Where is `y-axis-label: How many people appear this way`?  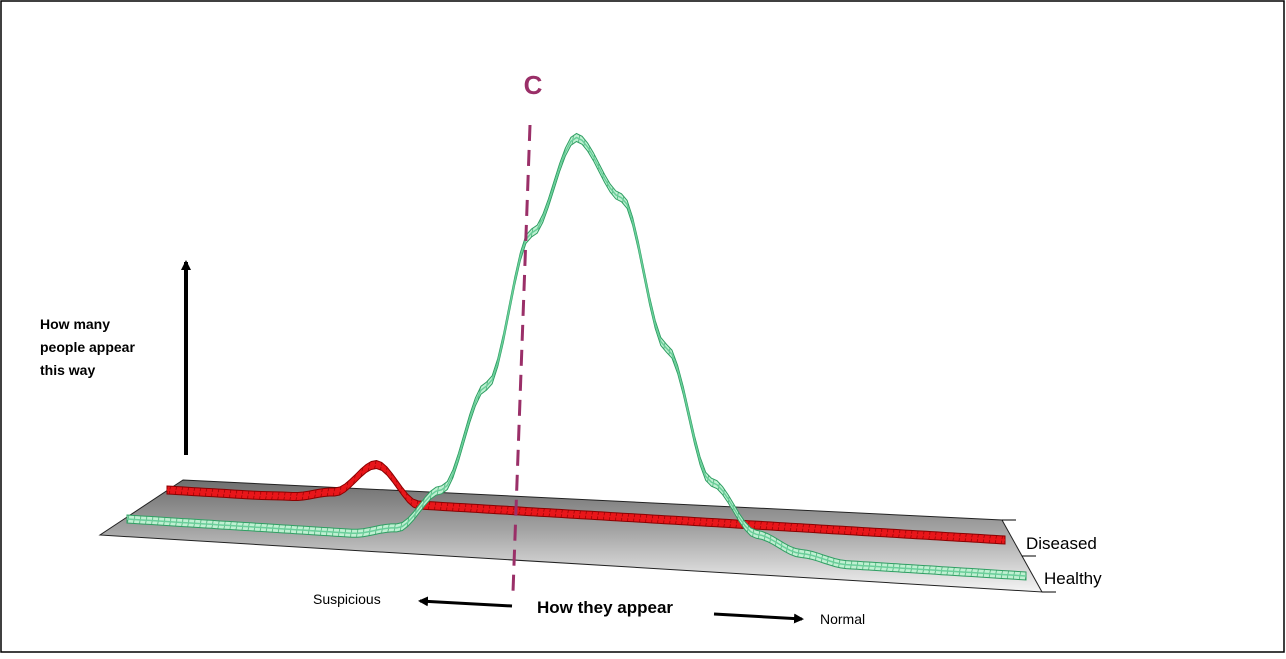 y-axis-label: How many people appear this way is located at coordinates (89, 347).